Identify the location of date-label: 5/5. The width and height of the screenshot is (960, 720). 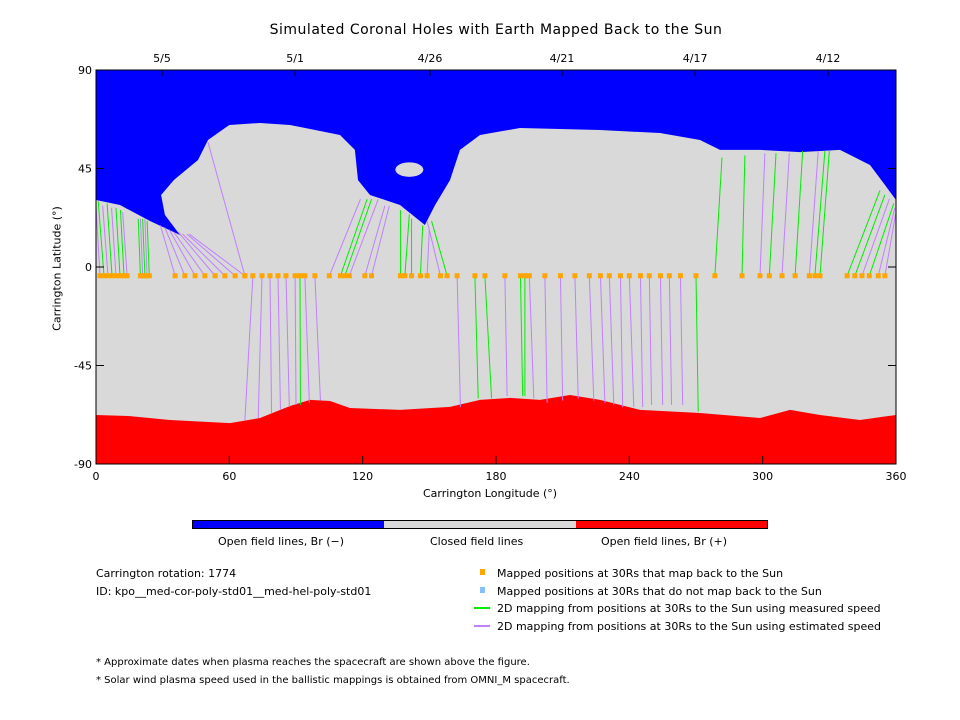
(162, 58).